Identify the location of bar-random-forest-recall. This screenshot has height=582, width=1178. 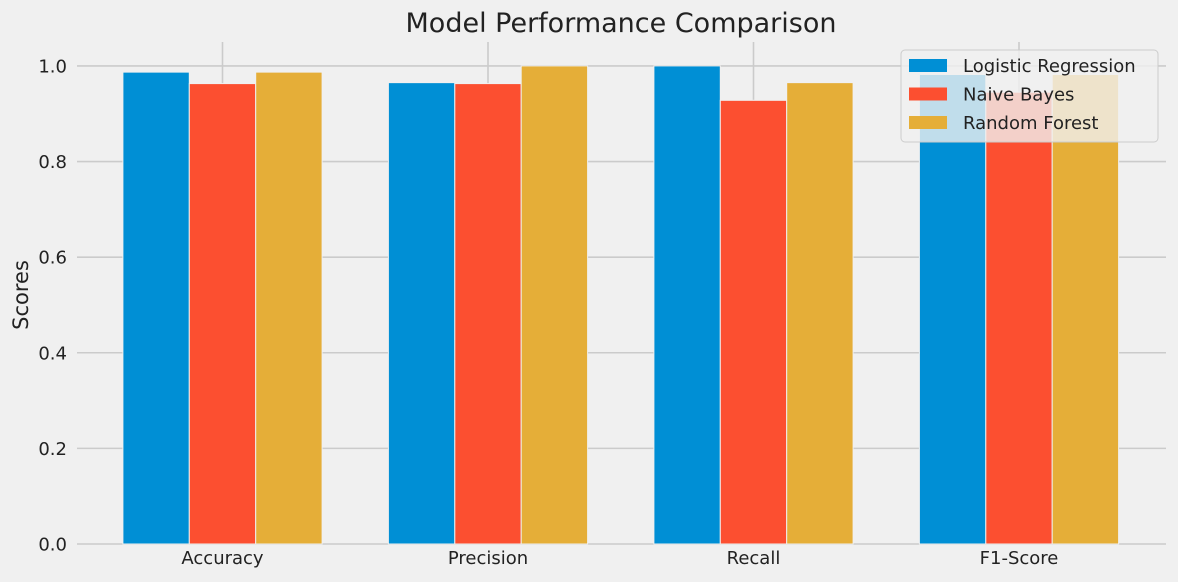
(820, 313).